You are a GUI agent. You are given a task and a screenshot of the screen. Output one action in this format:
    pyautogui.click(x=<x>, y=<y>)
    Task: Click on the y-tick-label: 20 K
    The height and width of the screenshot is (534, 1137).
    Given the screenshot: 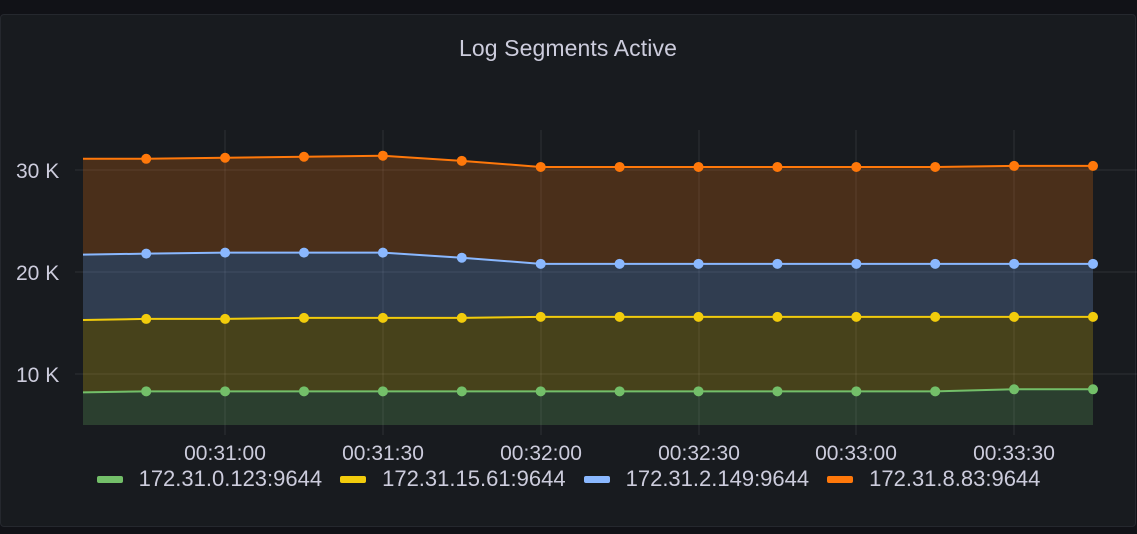 What is the action you would take?
    pyautogui.click(x=37, y=273)
    